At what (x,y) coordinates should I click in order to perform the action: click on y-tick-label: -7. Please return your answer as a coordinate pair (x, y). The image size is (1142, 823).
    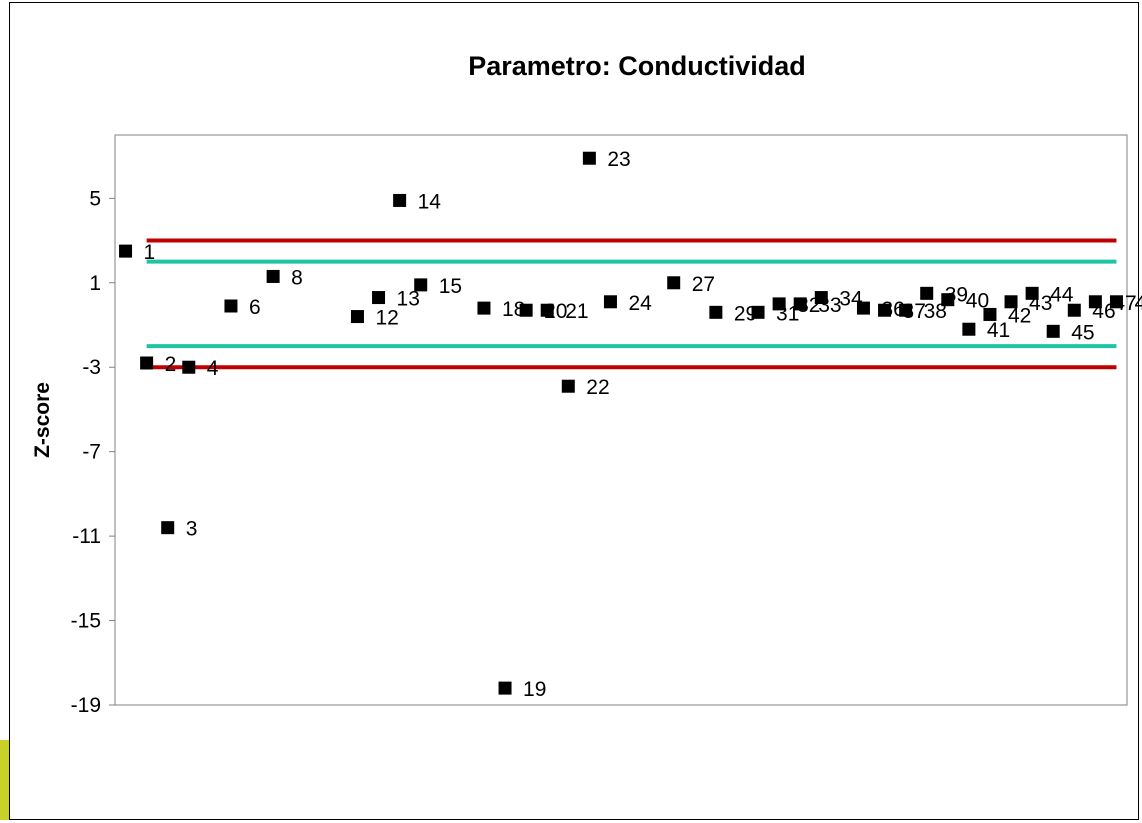
    Looking at the image, I should click on (91, 452).